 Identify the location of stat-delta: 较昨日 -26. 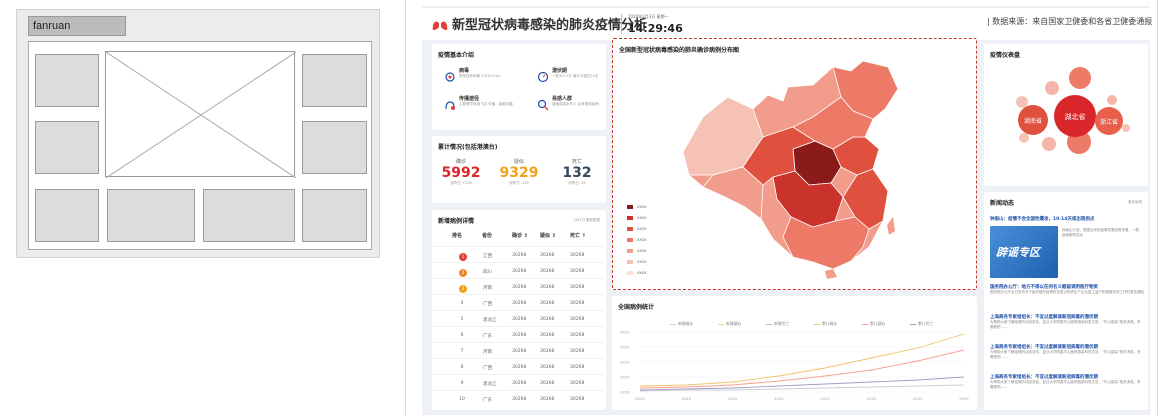
(577, 183).